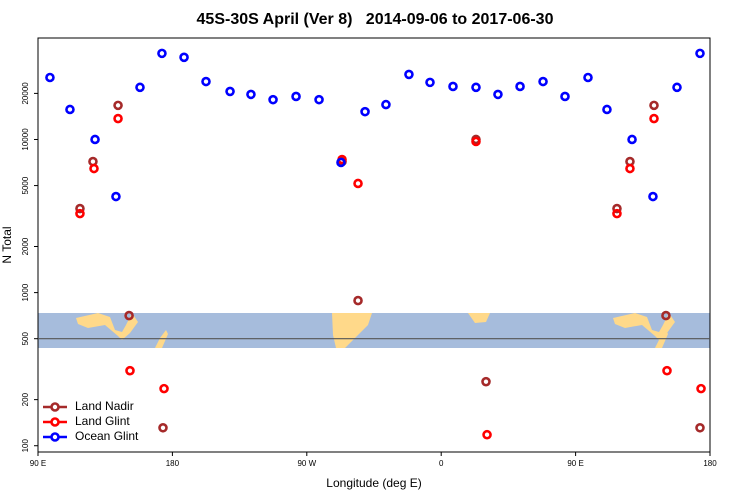  I want to click on y-tick-label: 100, so click(25, 446).